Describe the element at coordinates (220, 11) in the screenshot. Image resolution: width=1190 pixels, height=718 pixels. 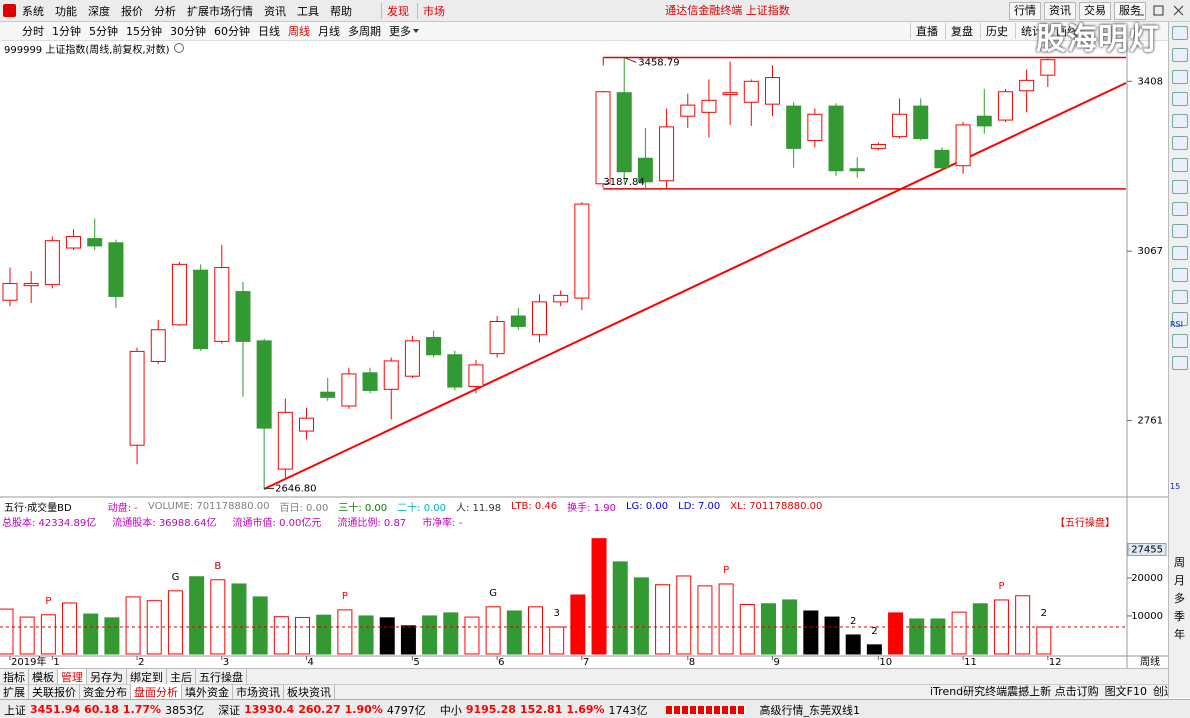
I see `menu-item: 扩展市场行情` at that location.